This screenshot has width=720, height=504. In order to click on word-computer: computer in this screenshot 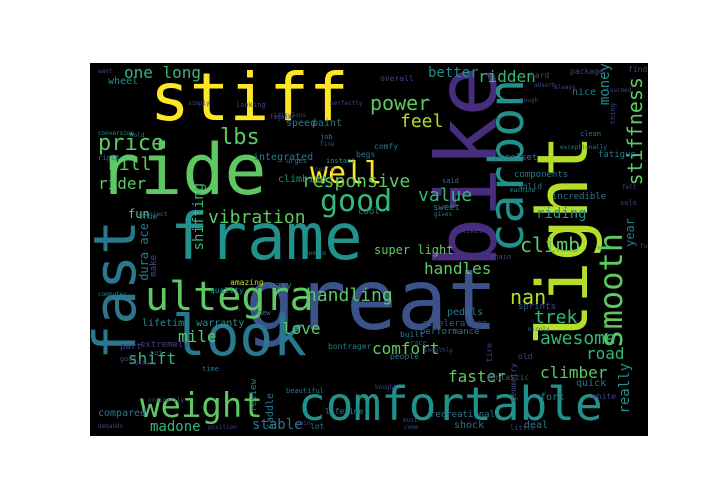, I will do `click(112, 294)`.